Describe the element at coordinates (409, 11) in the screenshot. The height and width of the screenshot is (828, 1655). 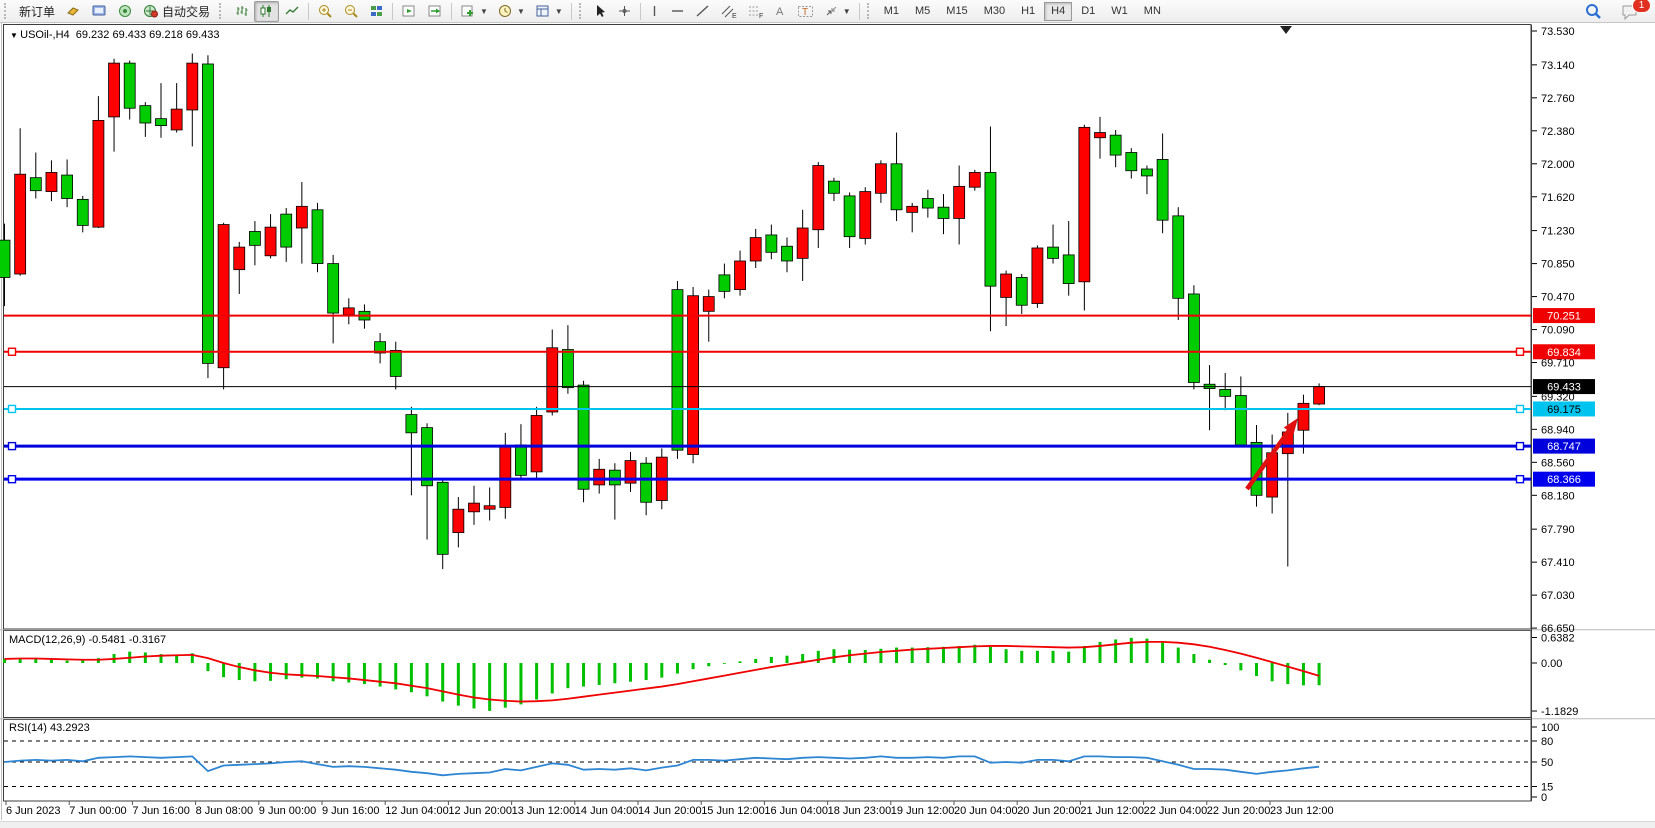
I see `auto-scroll-icon` at that location.